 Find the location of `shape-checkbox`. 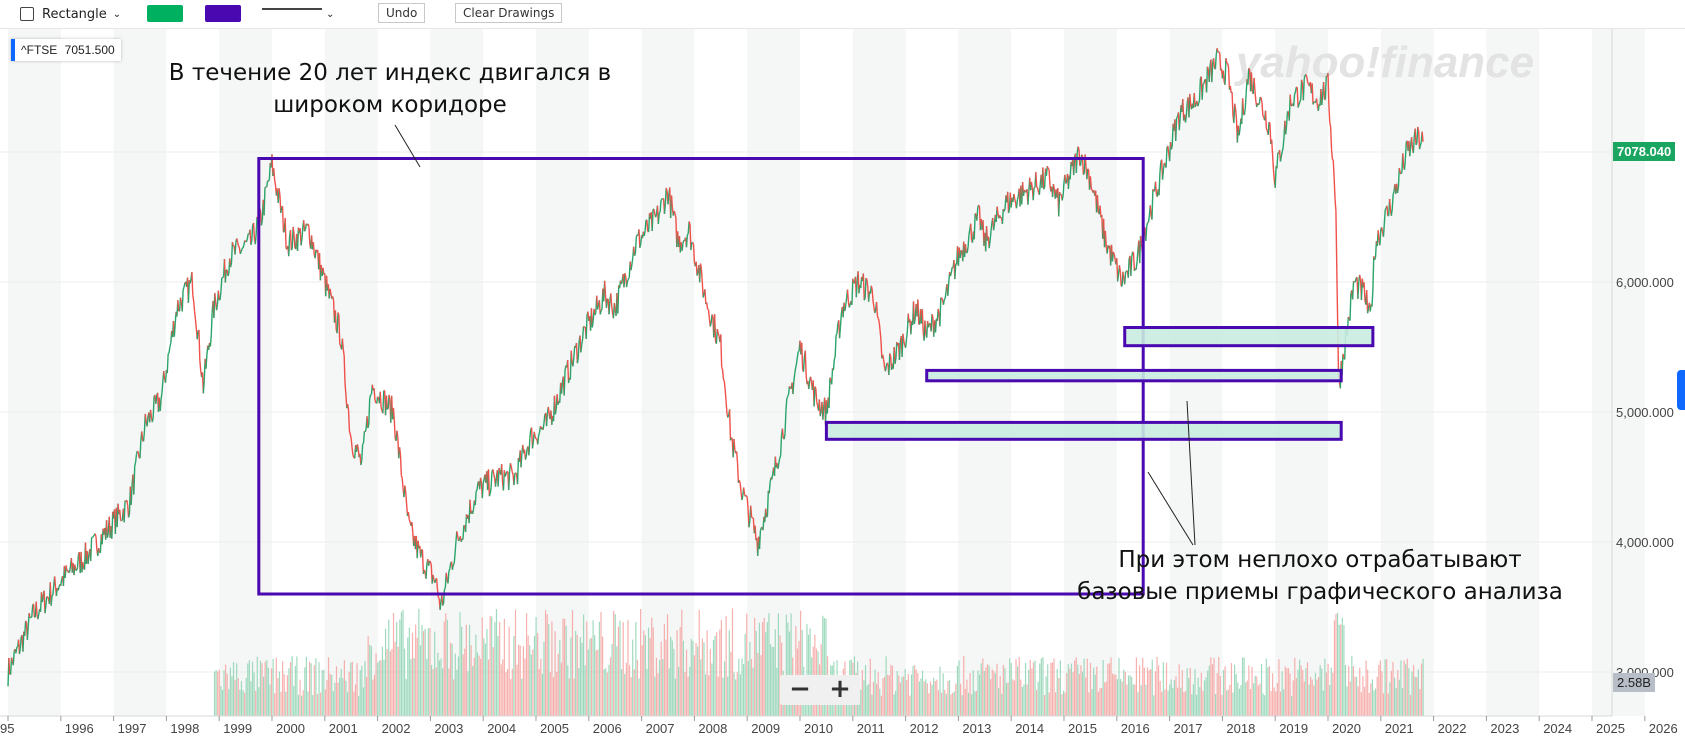

shape-checkbox is located at coordinates (27, 14).